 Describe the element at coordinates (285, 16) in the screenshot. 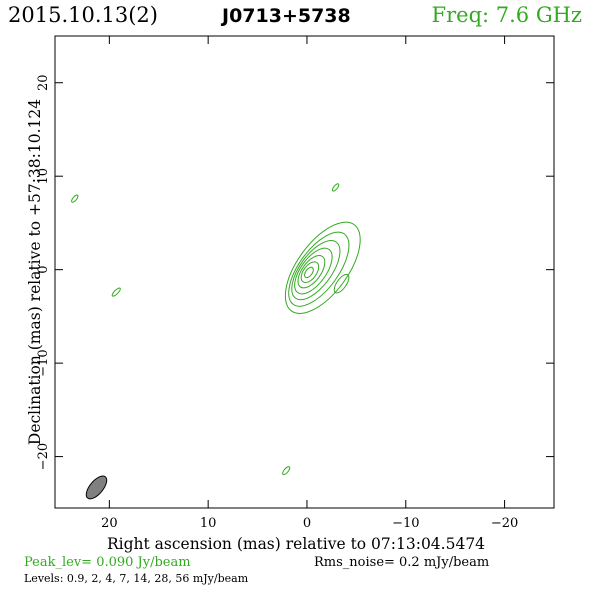

I see `source-name: J0713+5738` at that location.